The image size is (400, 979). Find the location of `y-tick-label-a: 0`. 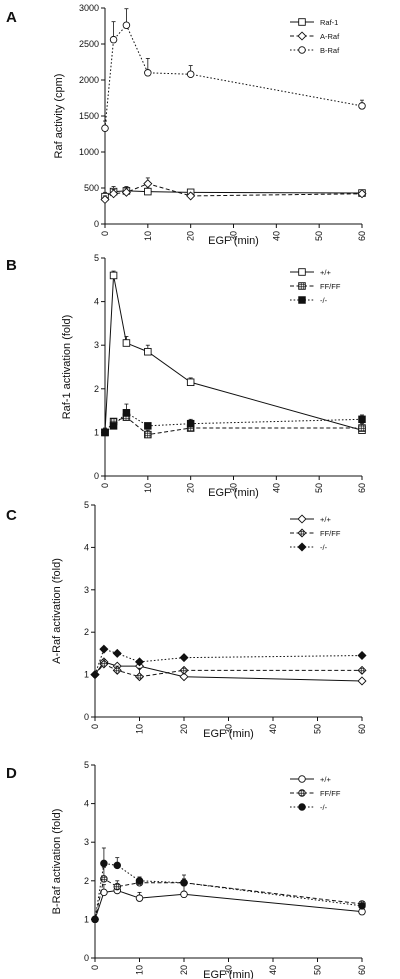

y-tick-label-a: 0 is located at coordinates (96, 224).